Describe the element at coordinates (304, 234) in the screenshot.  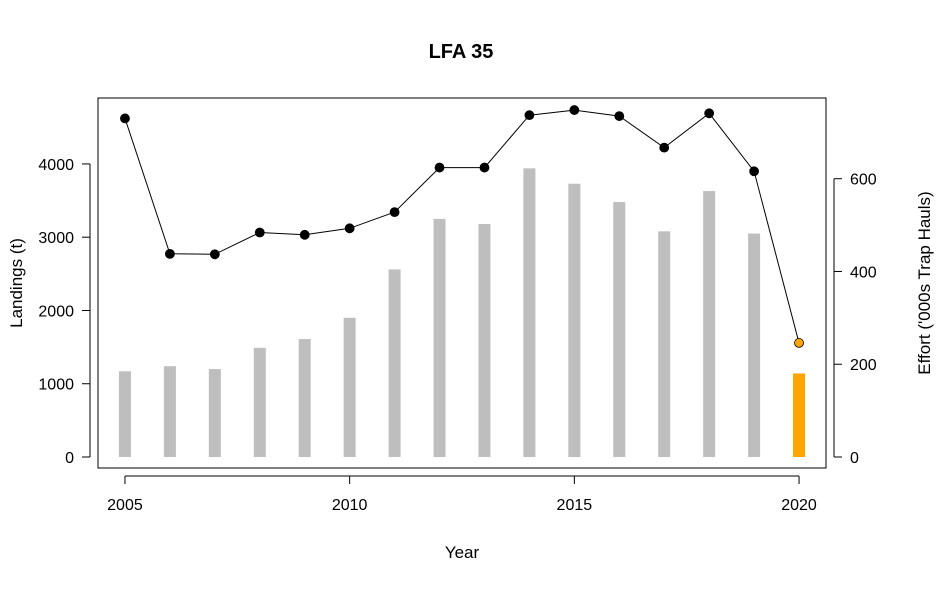
I see `effort-point-2009` at that location.